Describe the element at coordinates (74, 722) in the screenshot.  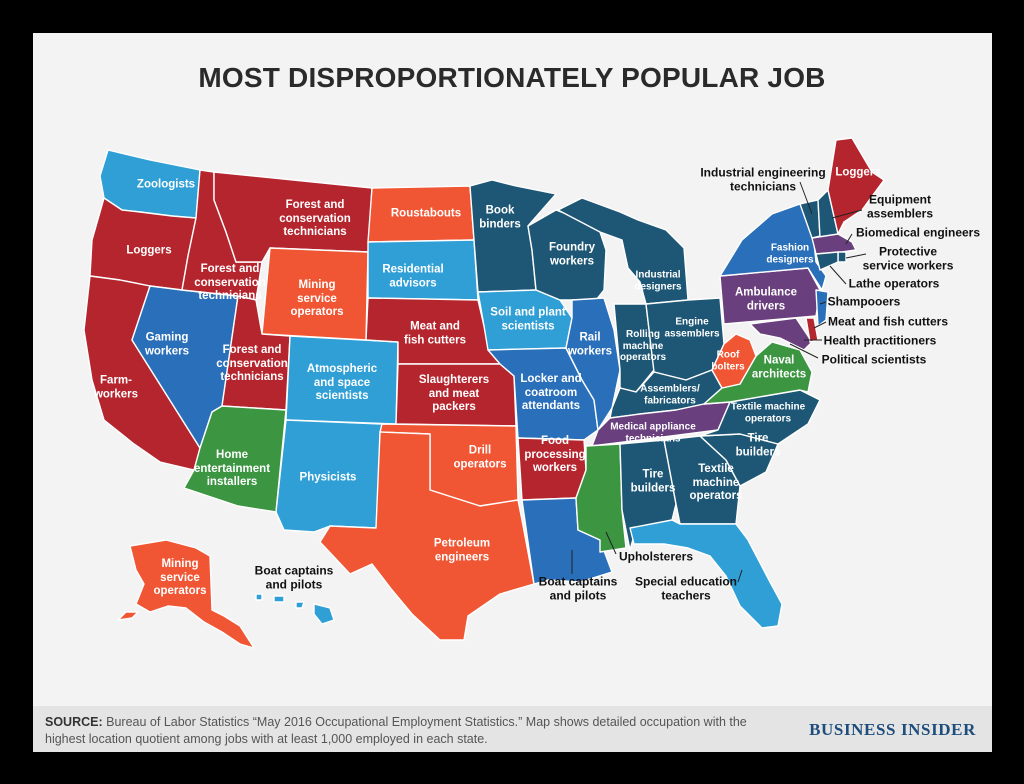
I see `source-label: SOURCE:` at that location.